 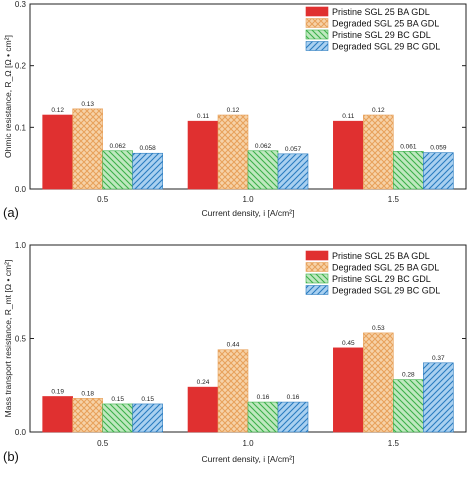 What do you see at coordinates (438, 148) in the screenshot?
I see `data-label: 0.059` at bounding box center [438, 148].